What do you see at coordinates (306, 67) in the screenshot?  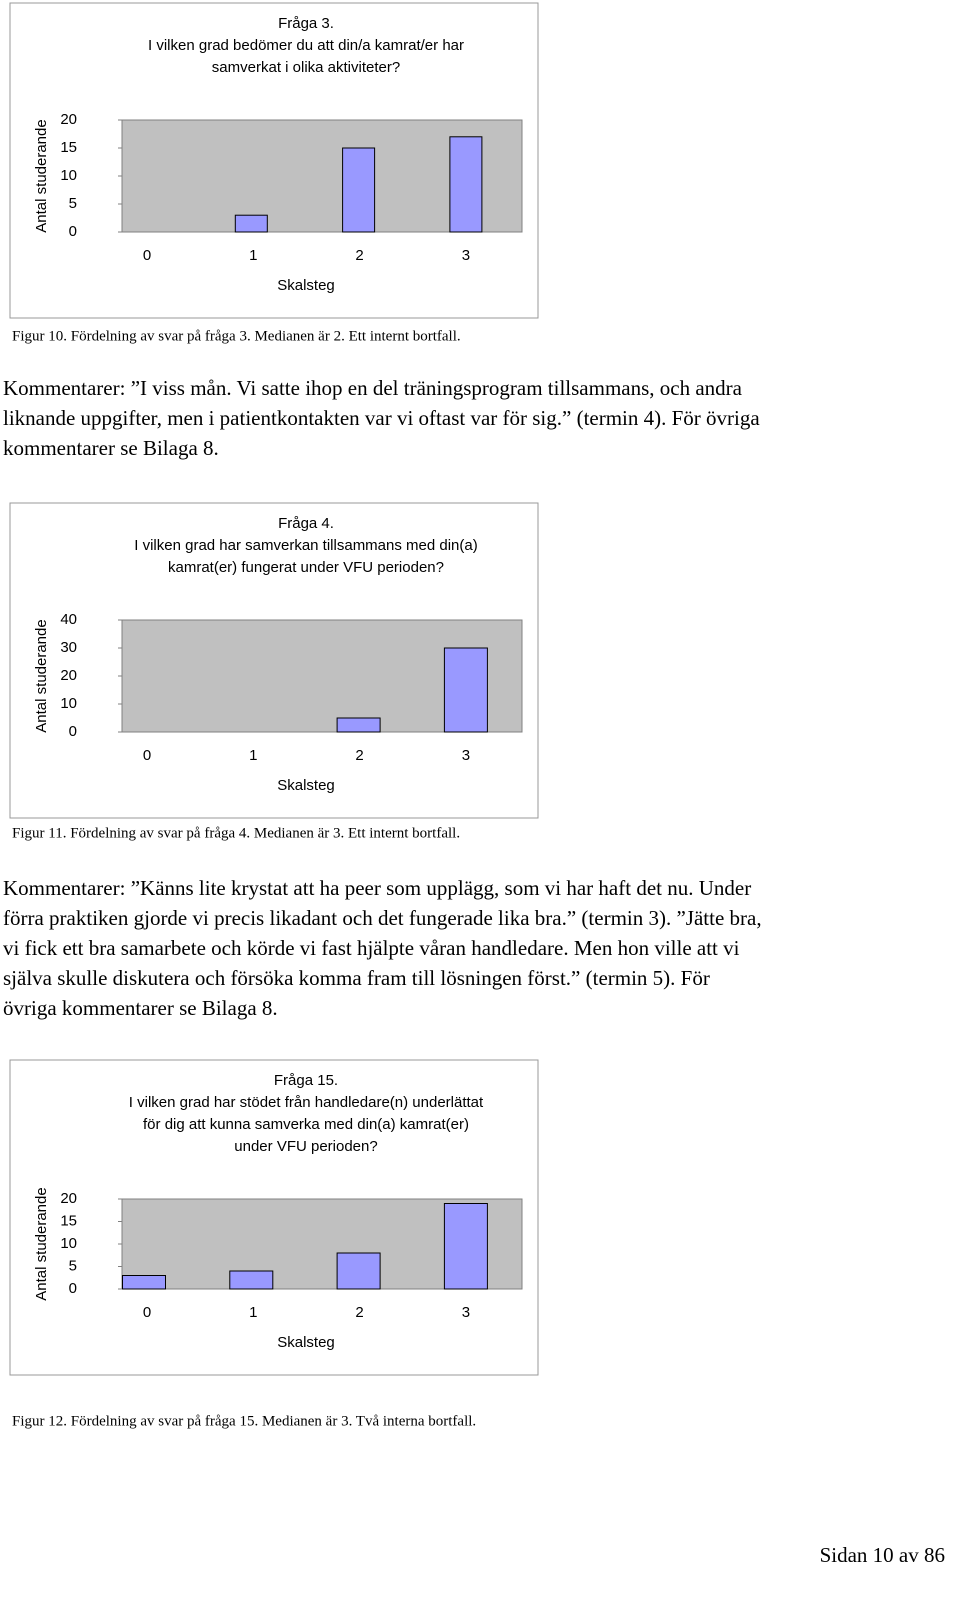 I see `chart-title: samverkat i olika aktiviteter?` at bounding box center [306, 67].